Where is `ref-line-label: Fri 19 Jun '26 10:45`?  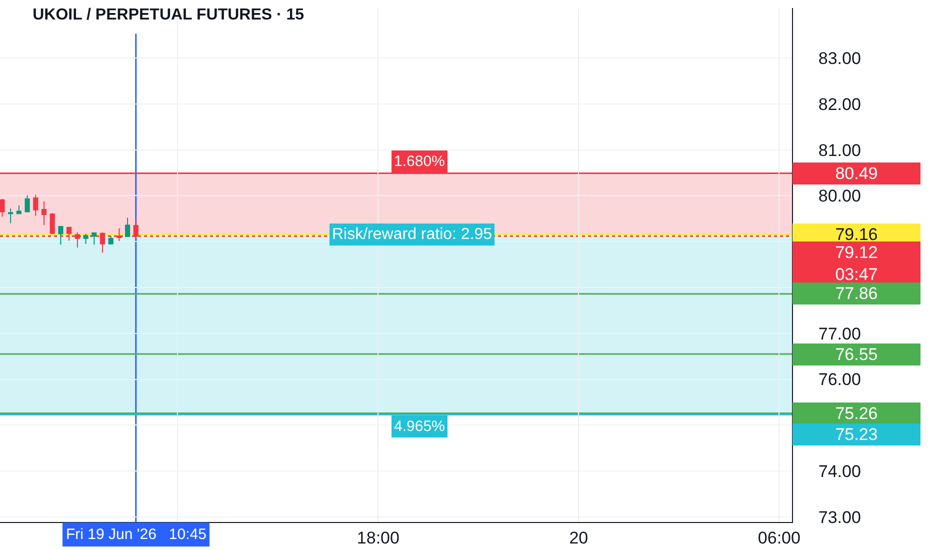
ref-line-label: Fri 19 Jun '26 10:45 is located at coordinates (136, 534).